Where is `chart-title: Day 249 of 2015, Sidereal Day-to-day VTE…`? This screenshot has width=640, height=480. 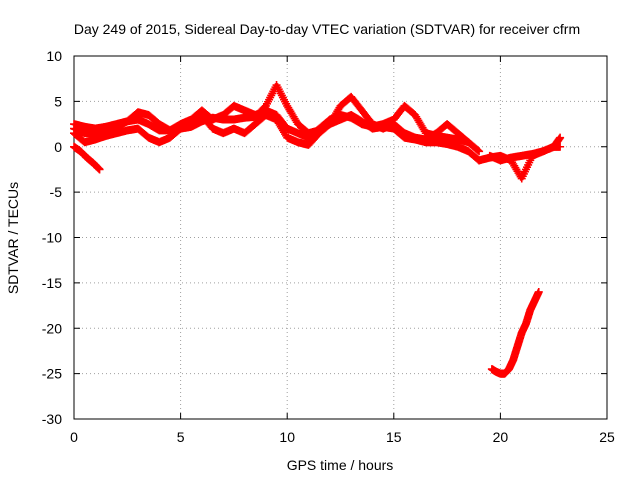
chart-title: Day 249 of 2015, Sidereal Day-to-day VTE… is located at coordinates (327, 29).